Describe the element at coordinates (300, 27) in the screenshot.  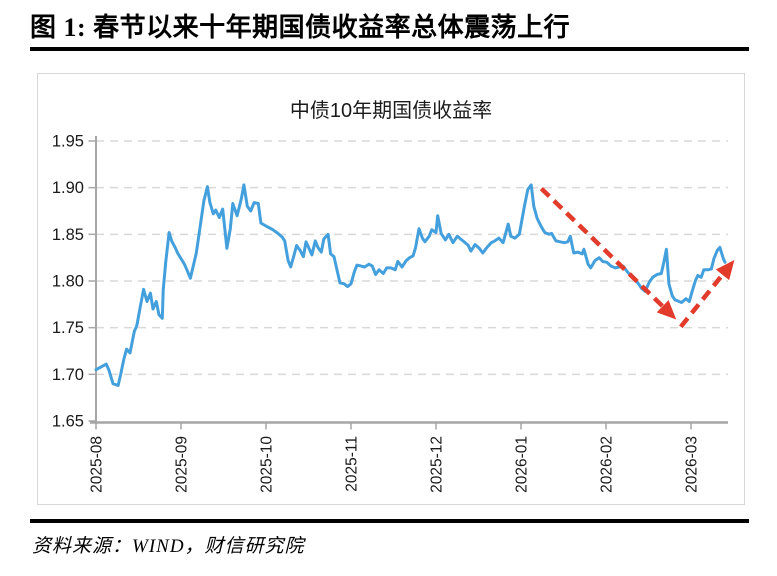
I see `figure-title: 图 1: 春节以来十年期国债收益率总体震荡上行` at that location.